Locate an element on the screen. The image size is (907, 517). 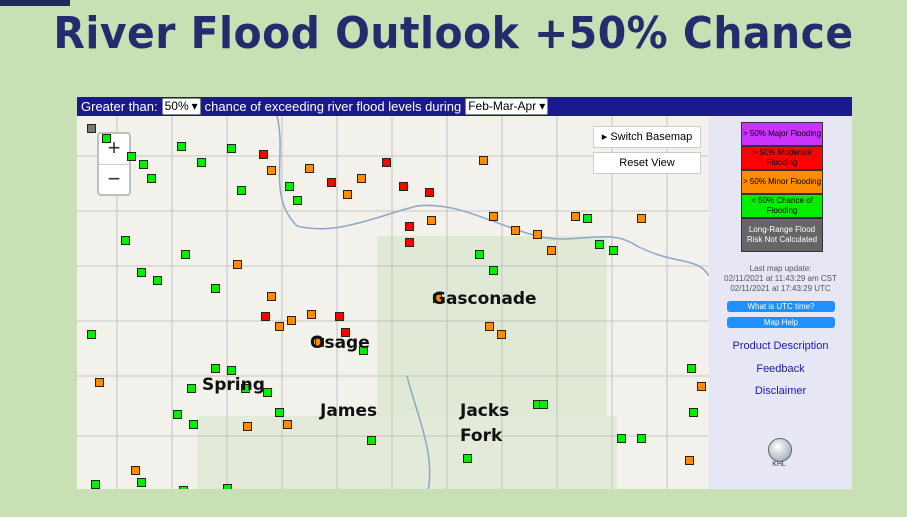
disclaimer-link: Disclaimer is located at coordinates (780, 391).